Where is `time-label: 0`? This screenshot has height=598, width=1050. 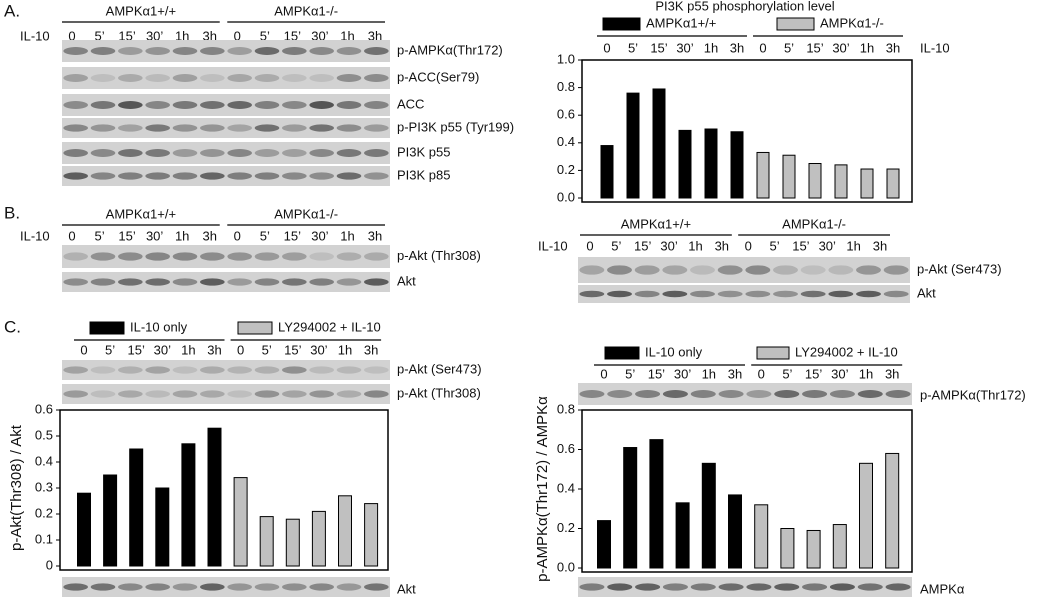
time-label: 0 is located at coordinates (71, 35).